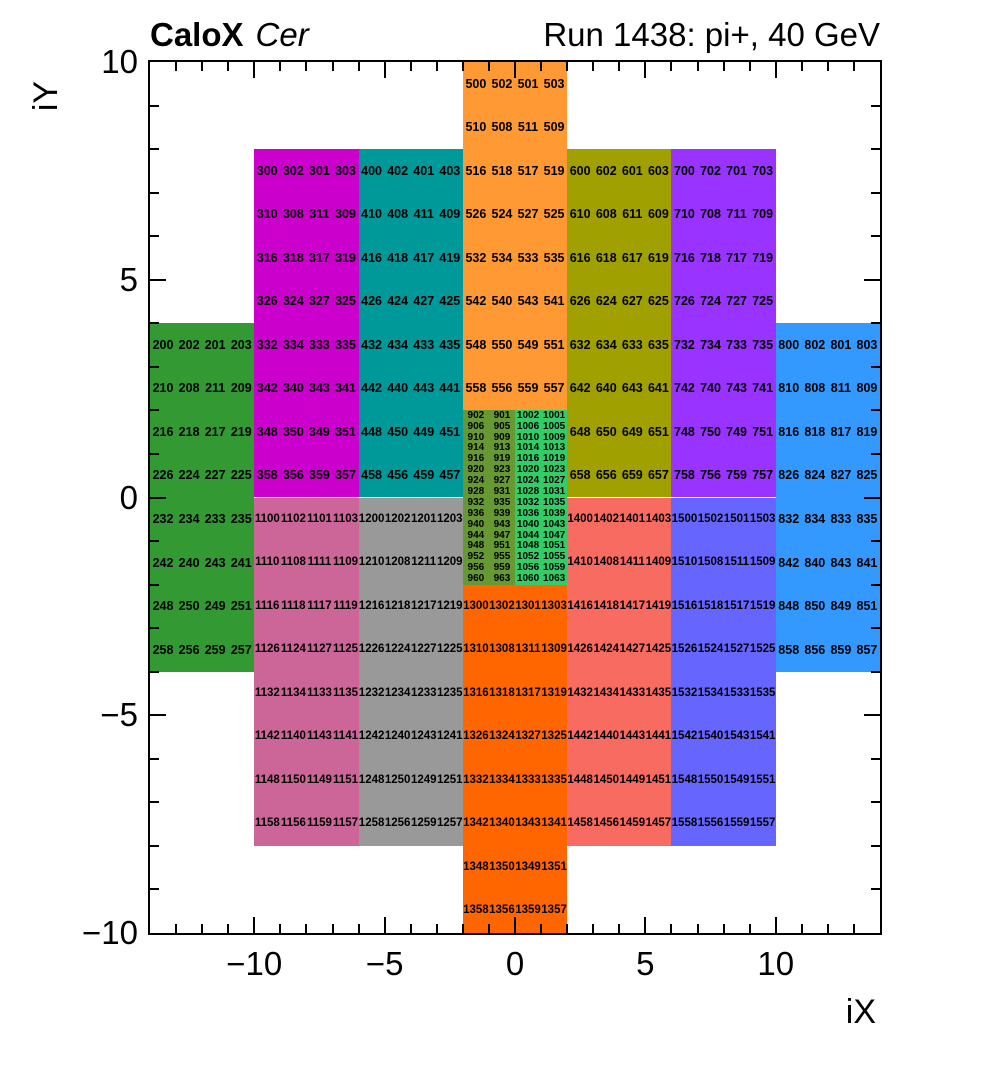 The width and height of the screenshot is (996, 1072). Describe the element at coordinates (345, 388) in the screenshot. I see `channel-cell-341: 341` at that location.